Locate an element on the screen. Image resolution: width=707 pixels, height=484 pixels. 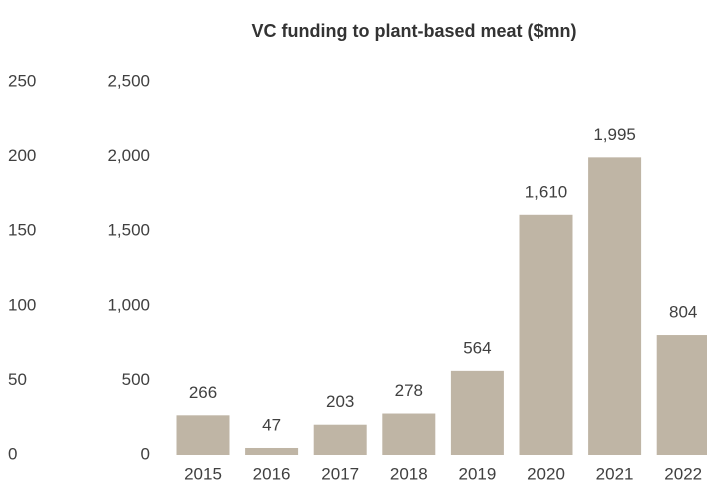
data-label: 266 is located at coordinates (203, 392).